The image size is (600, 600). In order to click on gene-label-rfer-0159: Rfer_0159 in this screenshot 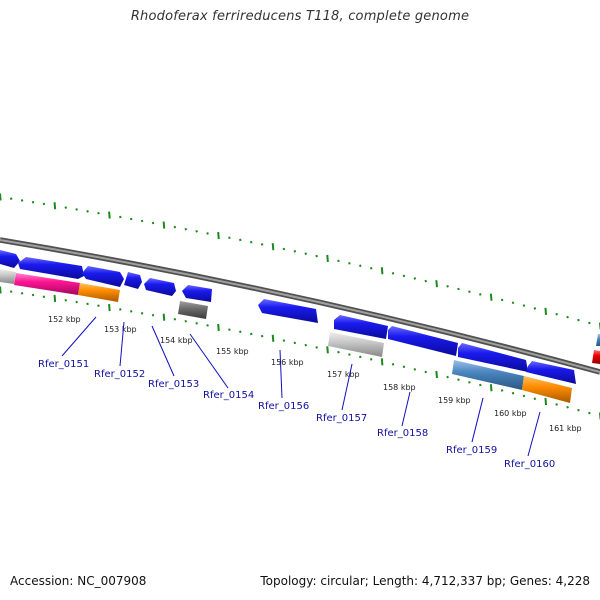, I will do `click(471, 450)`.